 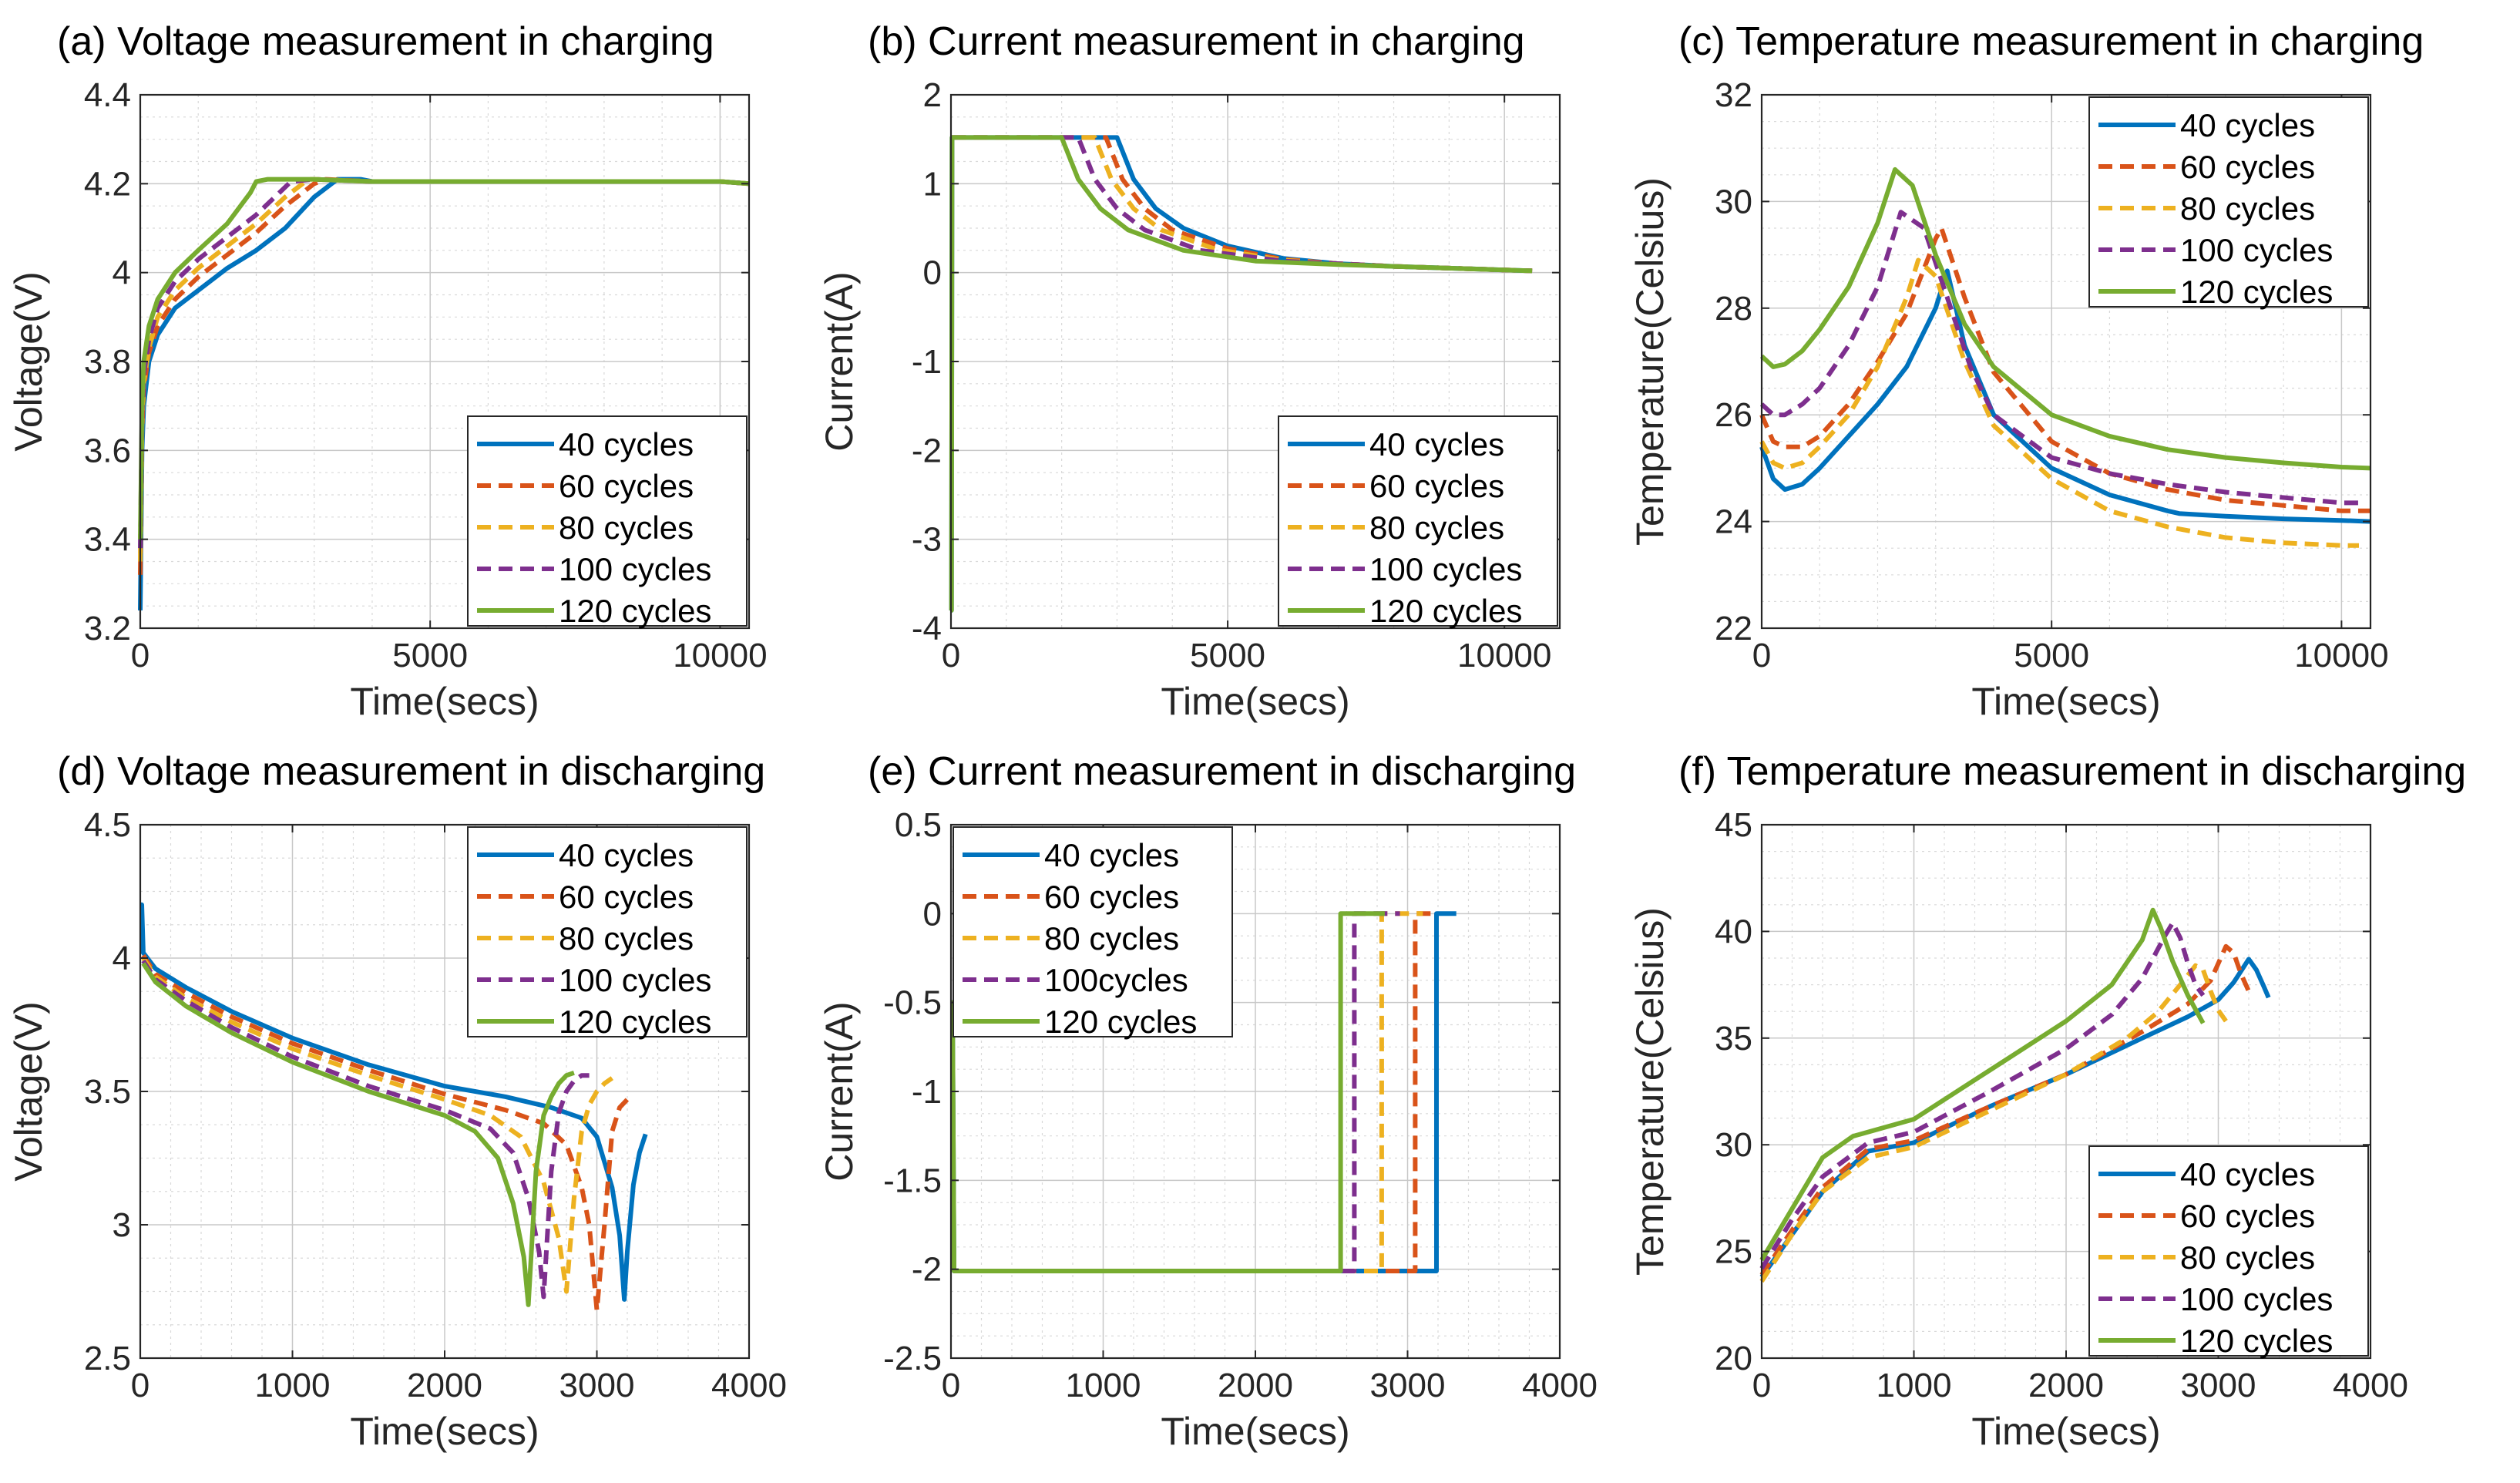 What do you see at coordinates (933, 273) in the screenshot?
I see `y-tick-label: 0` at bounding box center [933, 273].